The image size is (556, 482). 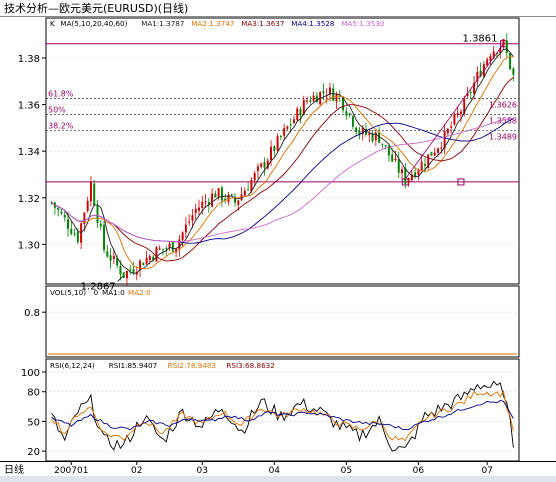 What do you see at coordinates (29, 59) in the screenshot?
I see `price-tick-label: 1.38` at bounding box center [29, 59].